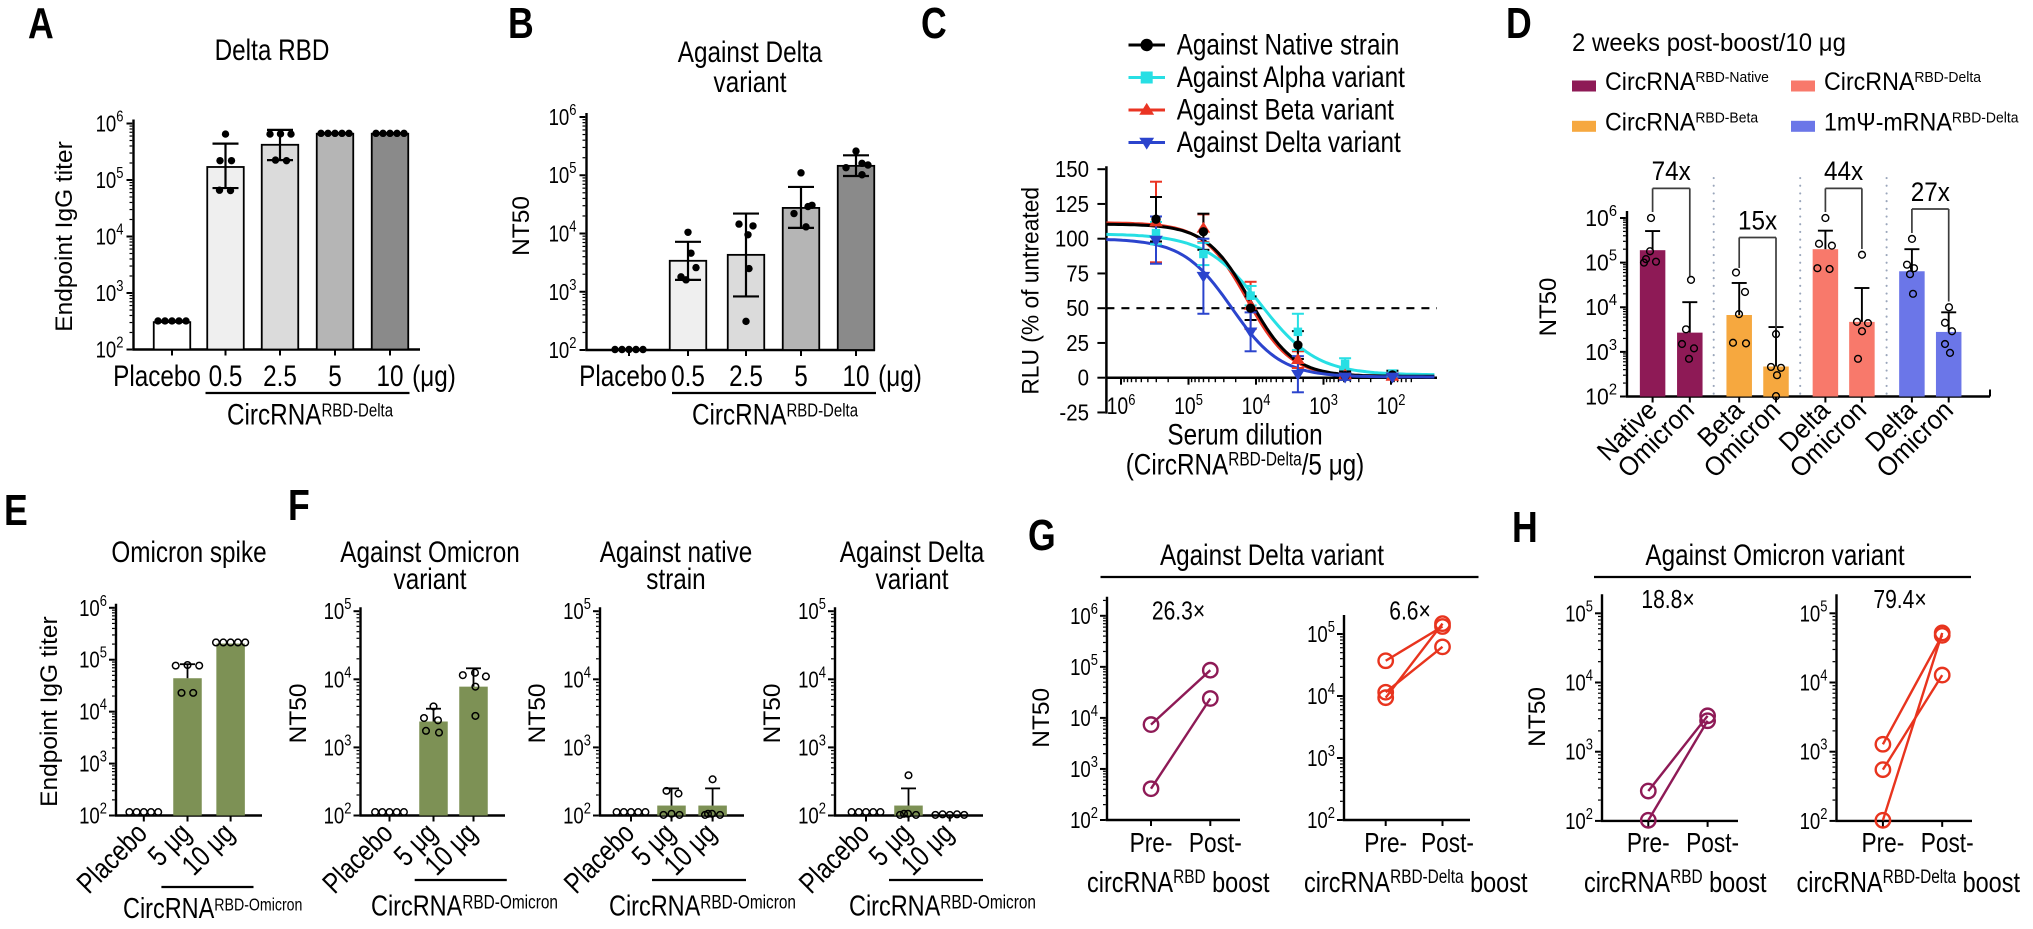 Image resolution: width=2033 pixels, height=929 pixels. What do you see at coordinates (1272, 555) in the screenshot?
I see `svg-text: Against Delta variant` at bounding box center [1272, 555].